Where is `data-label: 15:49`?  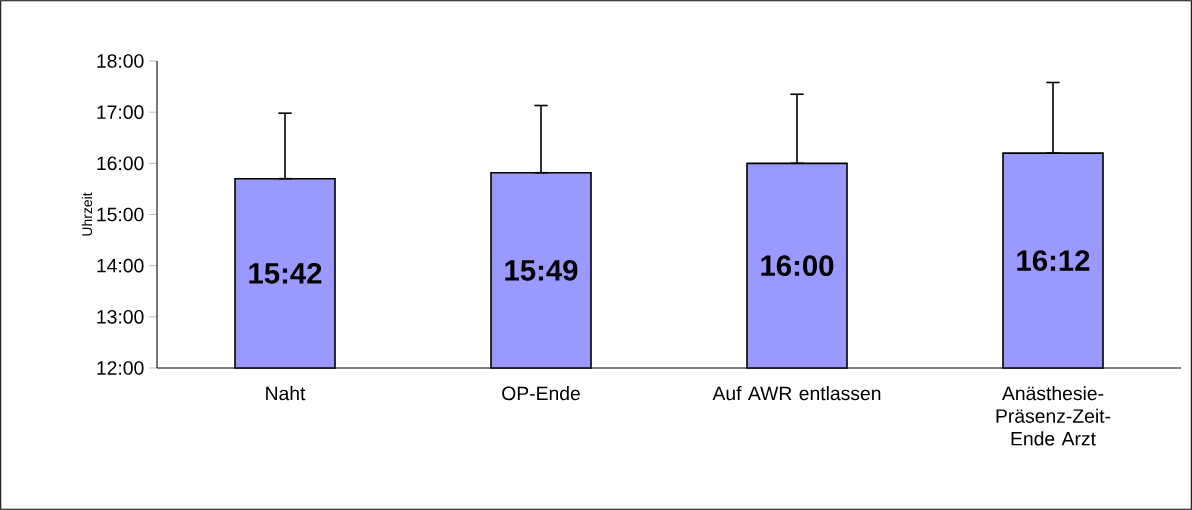
data-label: 15:49 is located at coordinates (541, 270).